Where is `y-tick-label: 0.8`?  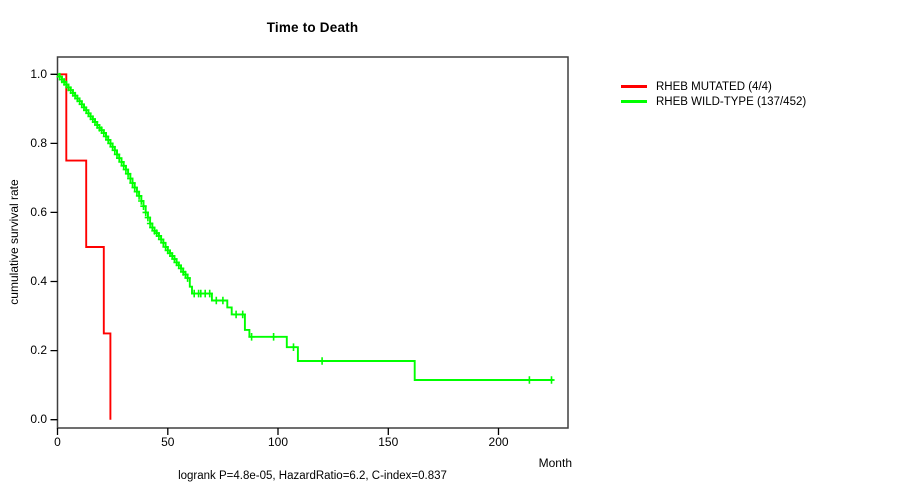
y-tick-label: 0.8 is located at coordinates (38, 142).